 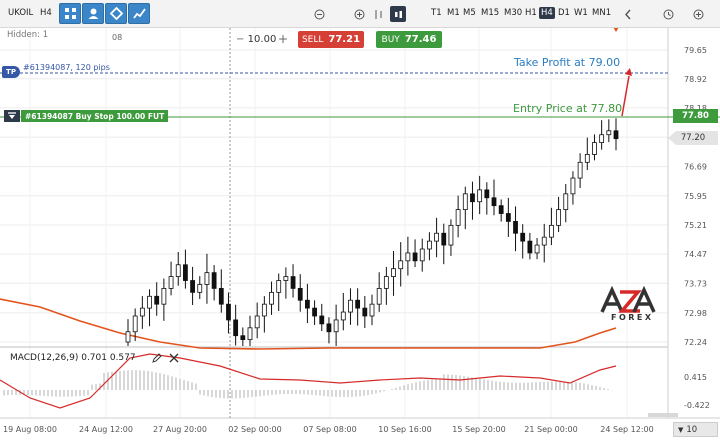 I want to click on quantity-increase-button: +, so click(x=283, y=39).